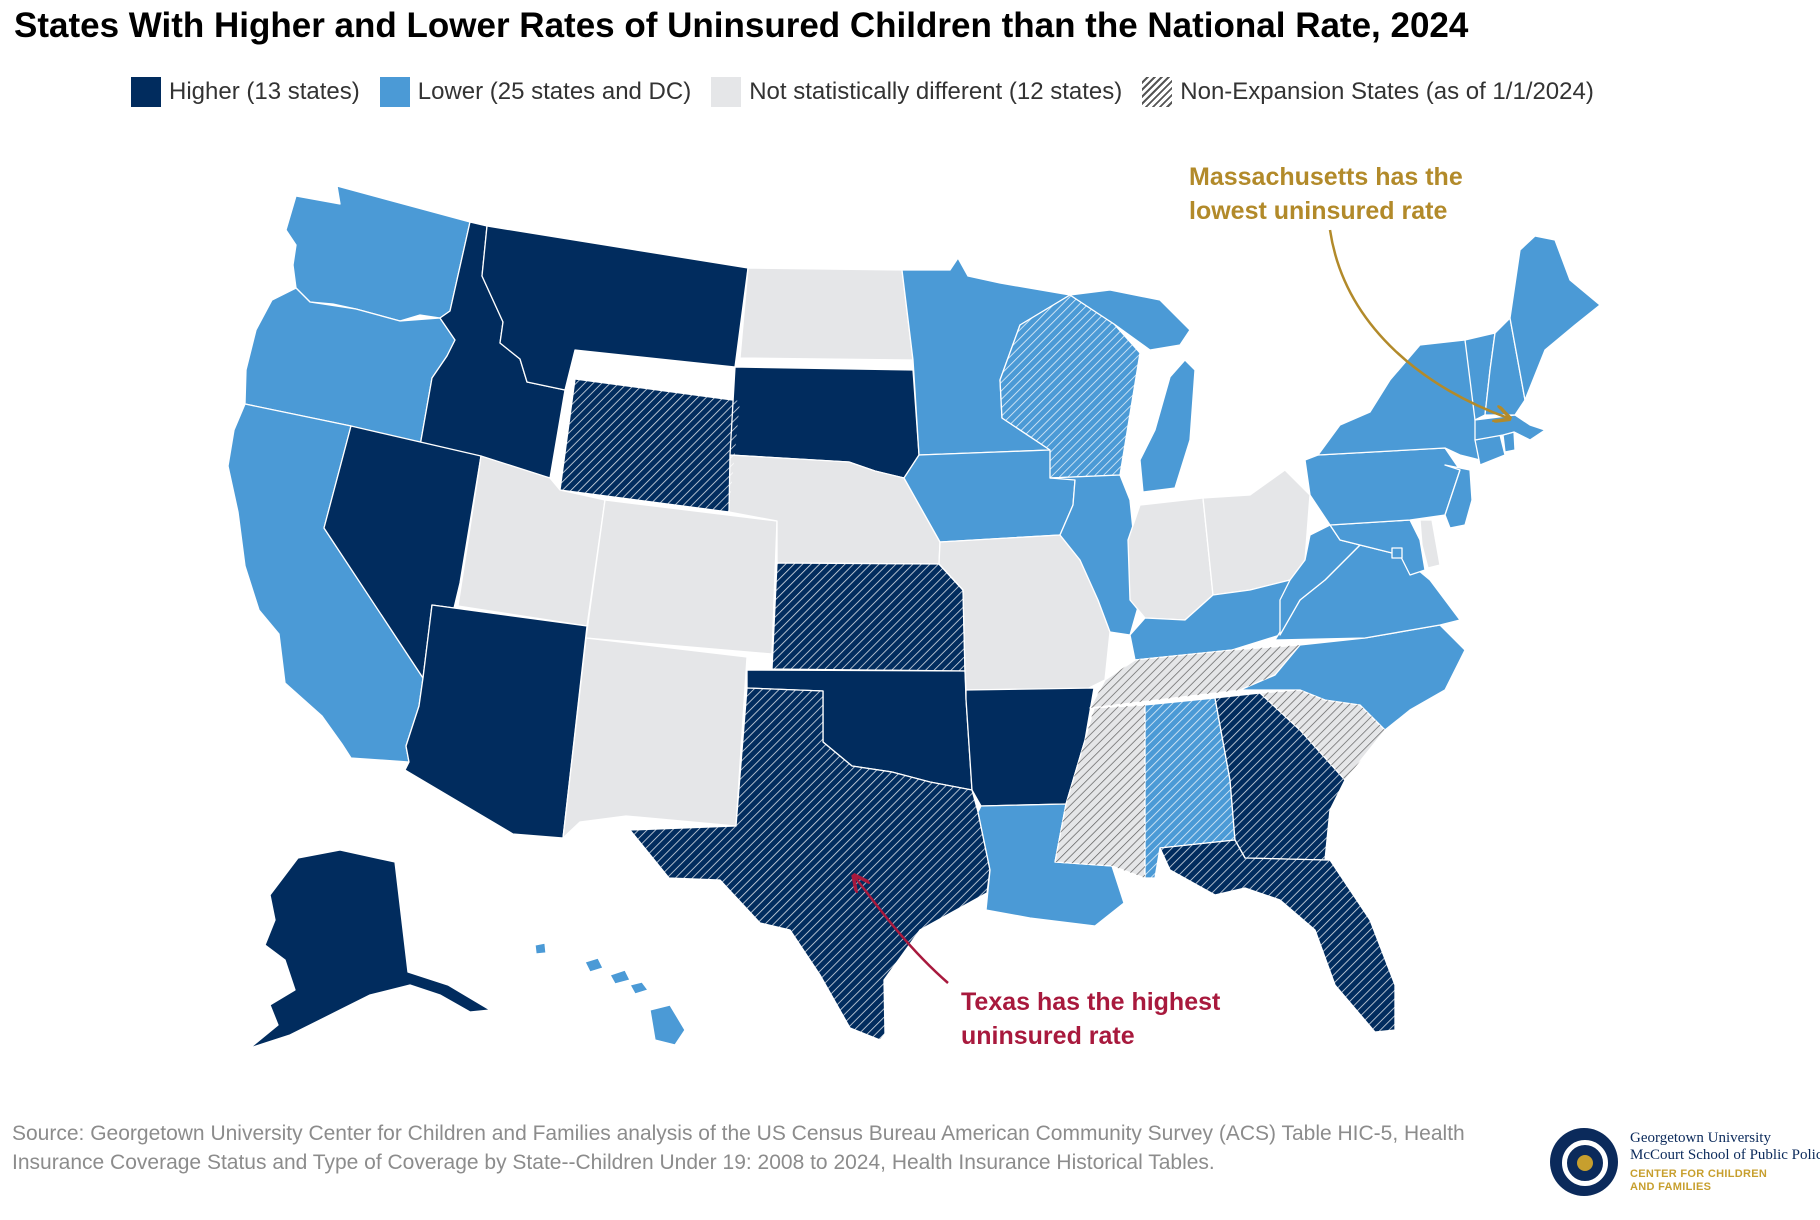 This screenshot has height=1220, width=1820. I want to click on legend-item: Lower (25 states and DC), so click(535, 92).